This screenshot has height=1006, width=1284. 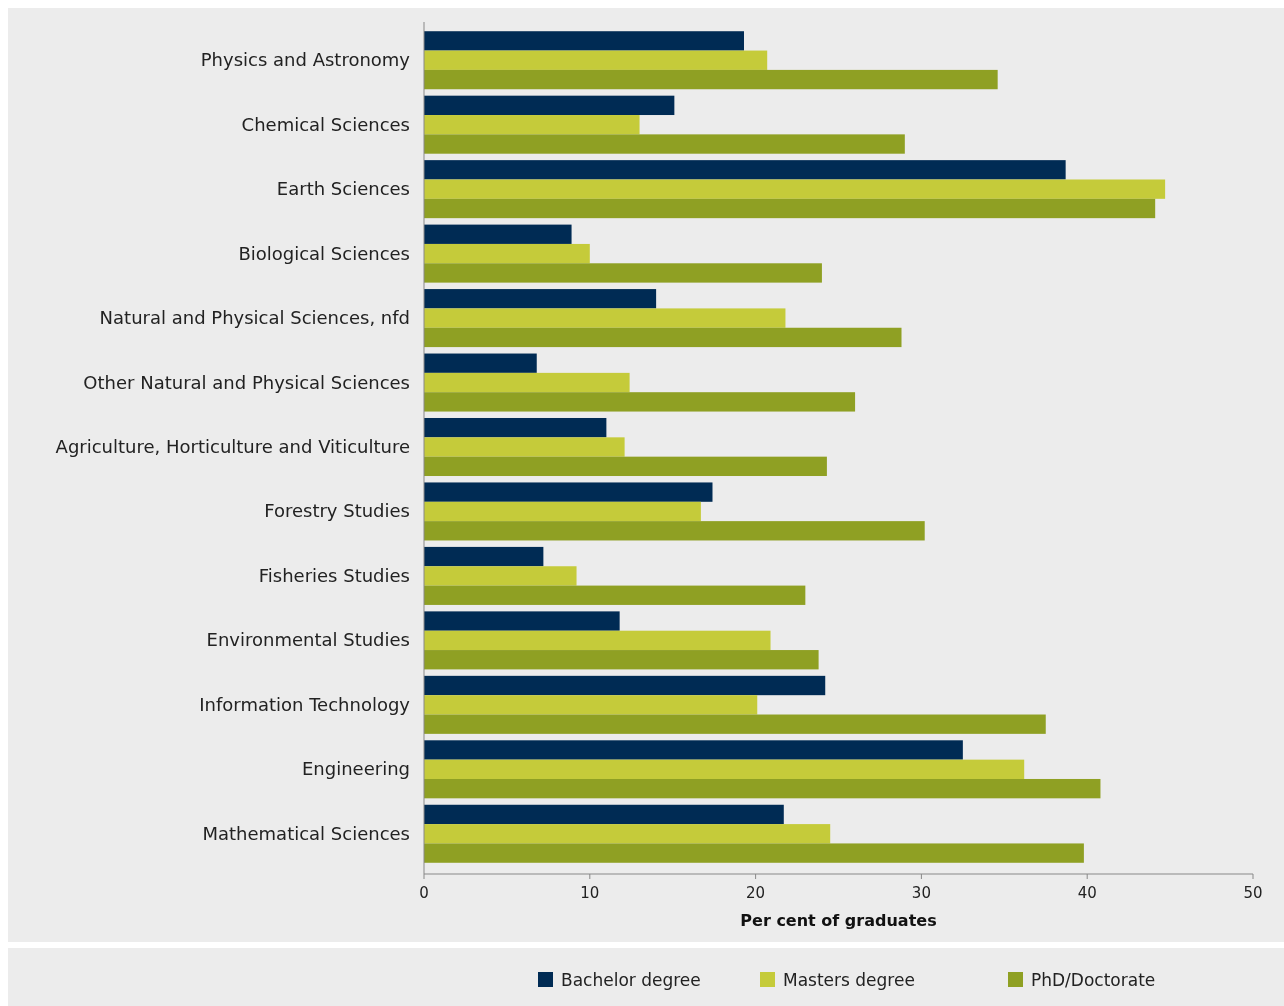 What do you see at coordinates (631, 980) in the screenshot?
I see `legend-label: Bachelor degree` at bounding box center [631, 980].